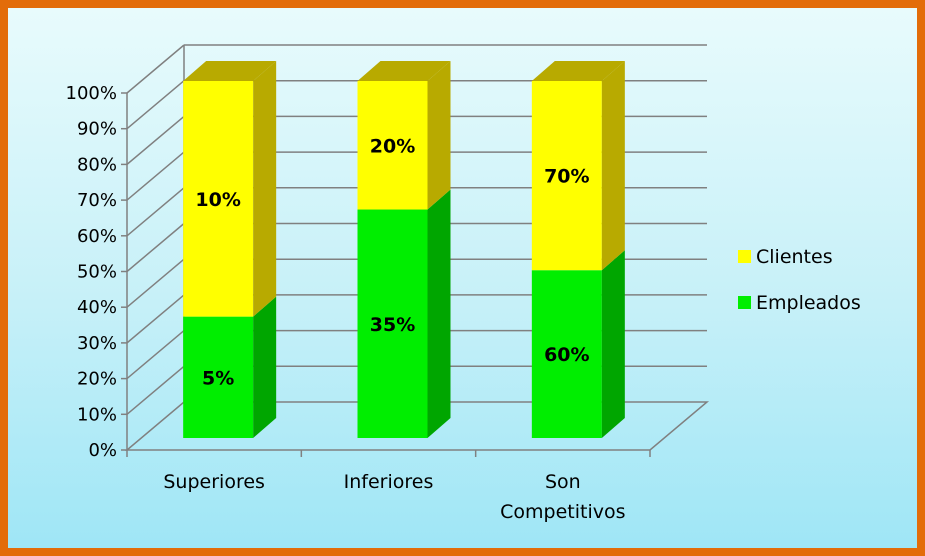 The height and width of the screenshot is (556, 925). I want to click on y-tick-label: 80%, so click(97, 164).